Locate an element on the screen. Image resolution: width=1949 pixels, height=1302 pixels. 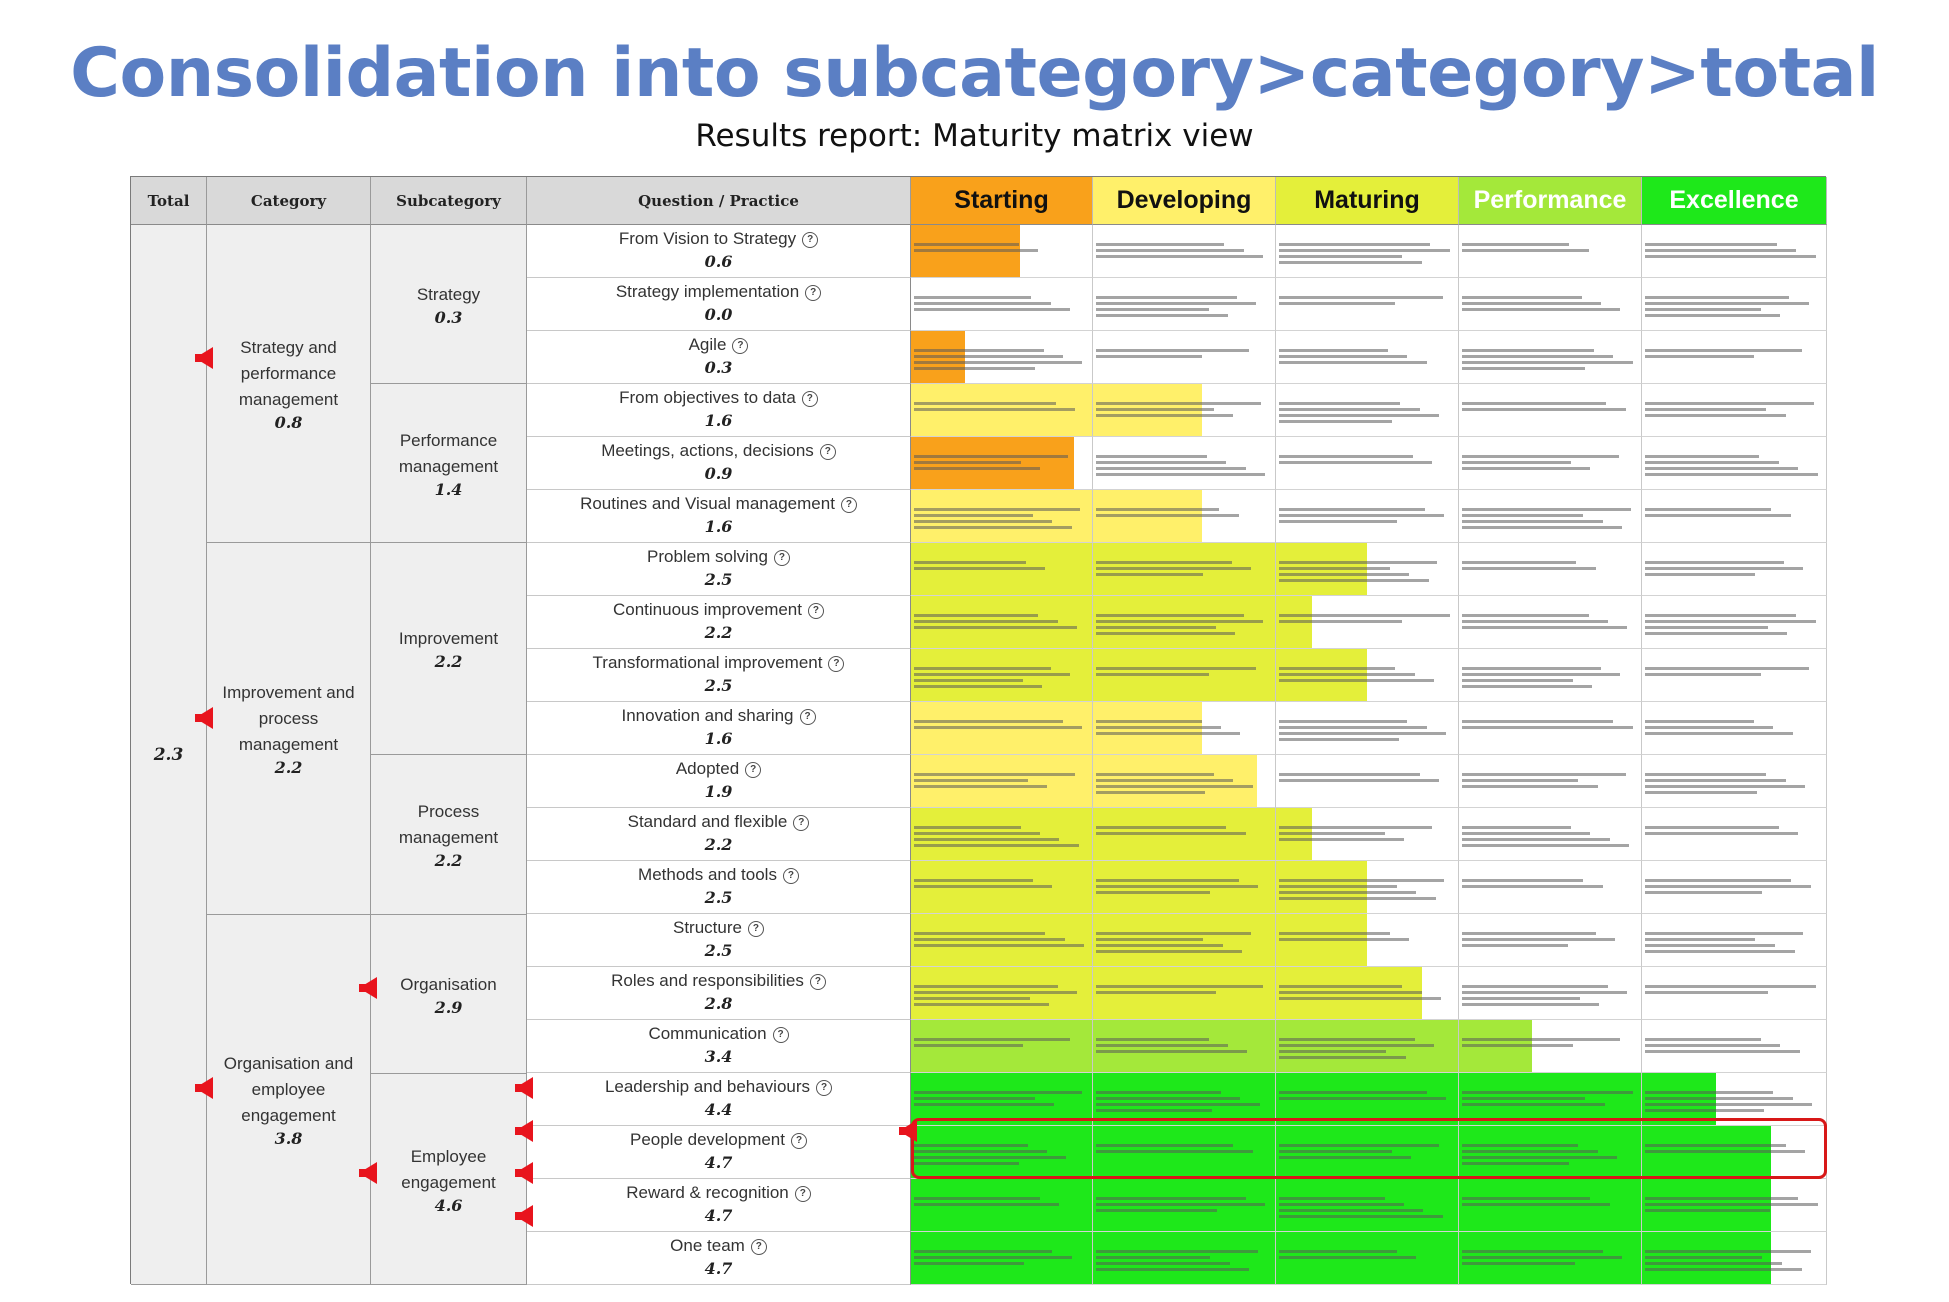
question-label: From Vision to Strategy is located at coordinates (707, 238).